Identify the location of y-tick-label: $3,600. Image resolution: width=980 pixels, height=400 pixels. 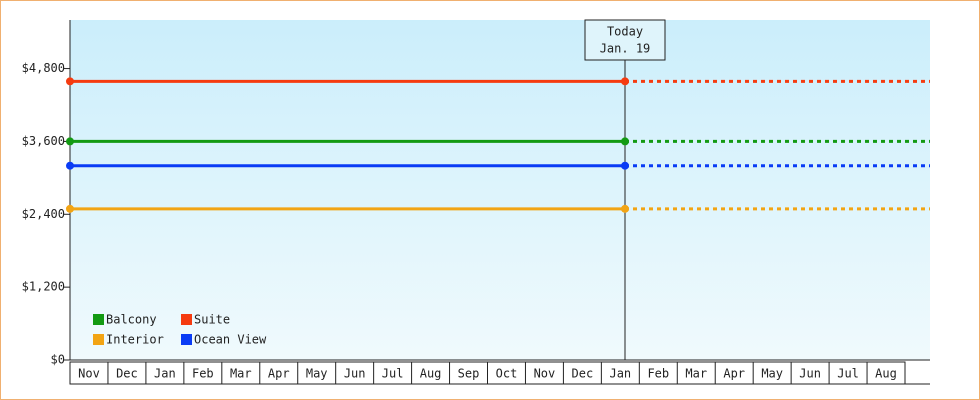
(43, 141).